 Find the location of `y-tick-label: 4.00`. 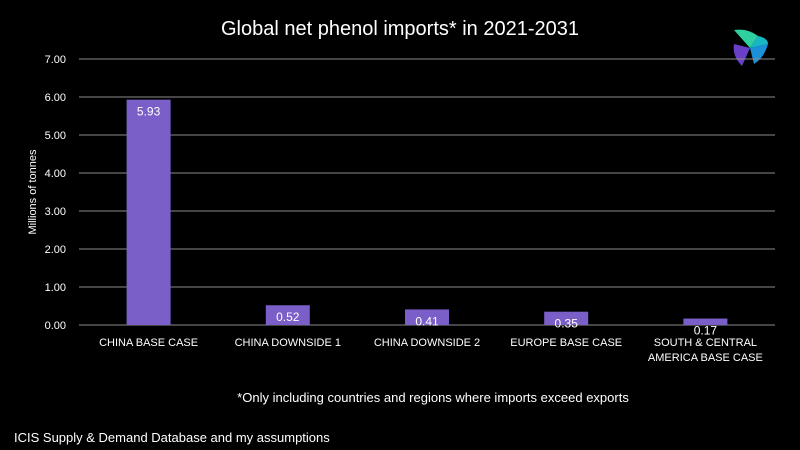

y-tick-label: 4.00 is located at coordinates (55, 174).